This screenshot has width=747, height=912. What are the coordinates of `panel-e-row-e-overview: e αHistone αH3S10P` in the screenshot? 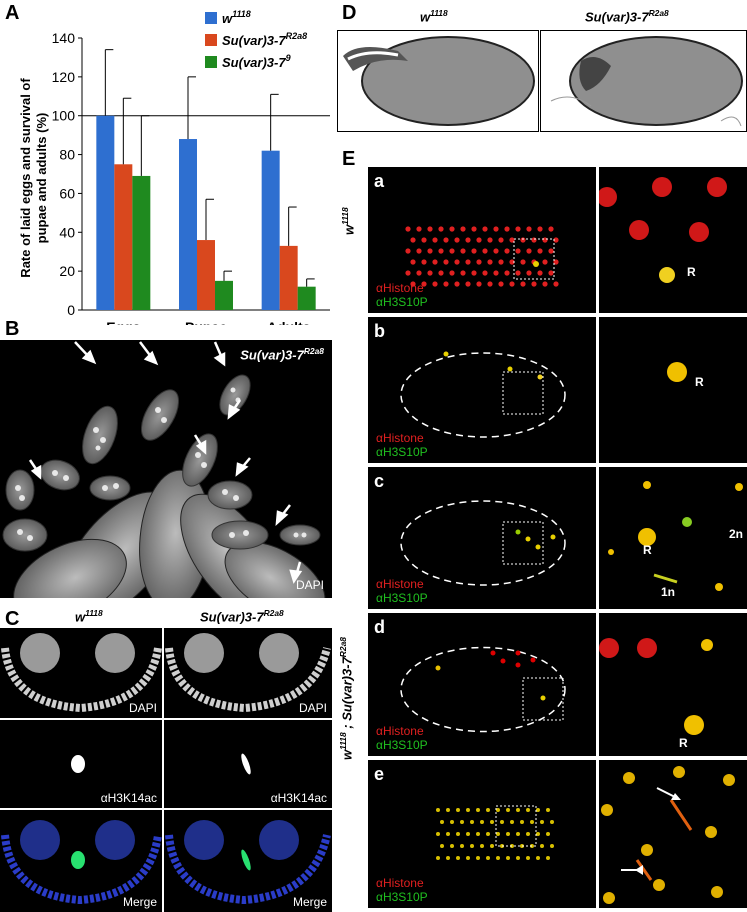 It's located at (482, 834).